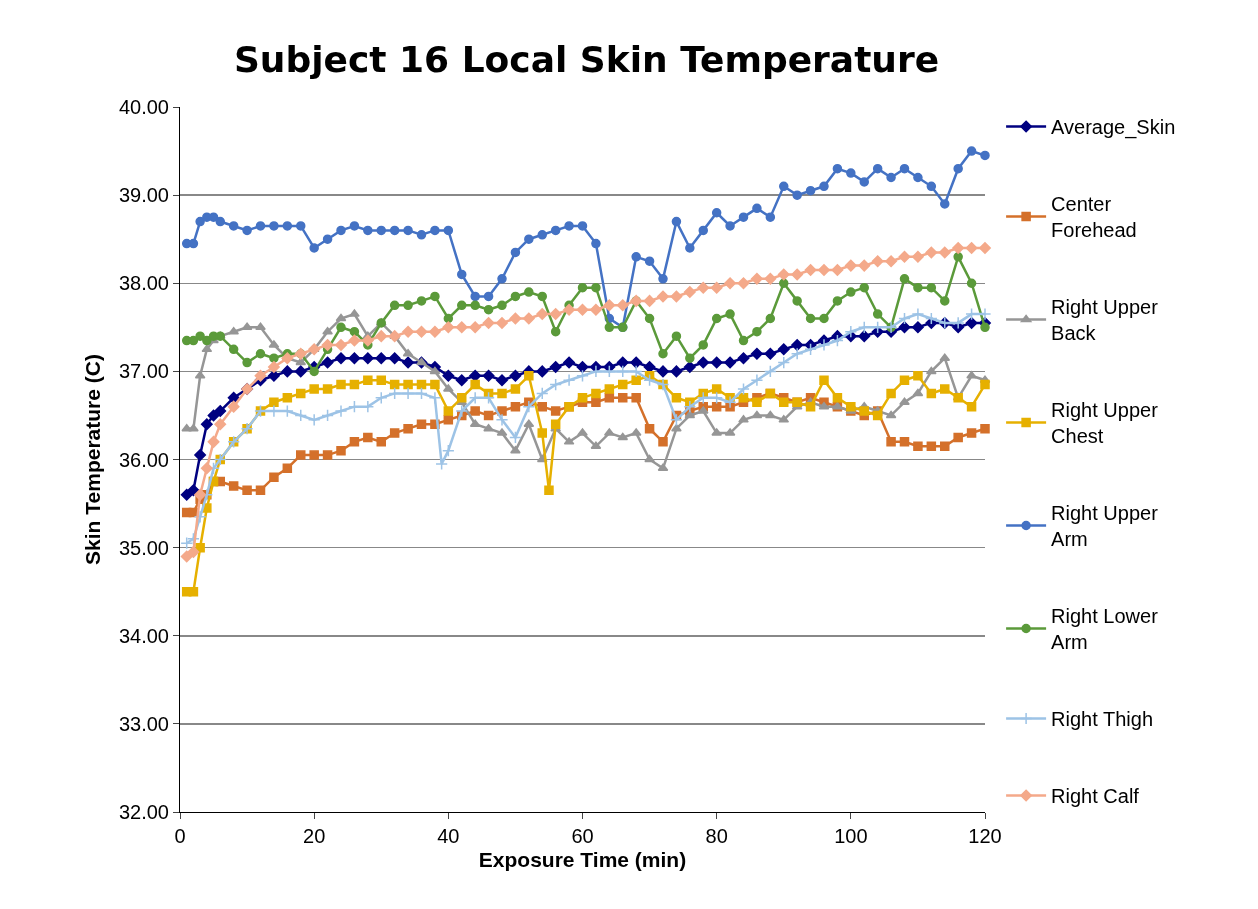 This screenshot has height=909, width=1258. Describe the element at coordinates (716, 836) in the screenshot. I see `x-tick-label: 80` at that location.